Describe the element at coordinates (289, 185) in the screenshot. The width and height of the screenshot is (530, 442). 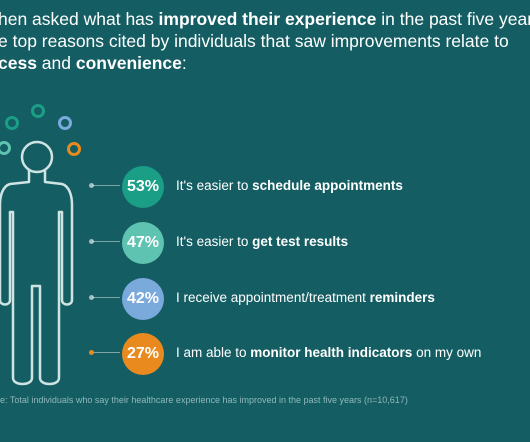
I see `reason-label: It's easier to schedule appointments` at that location.